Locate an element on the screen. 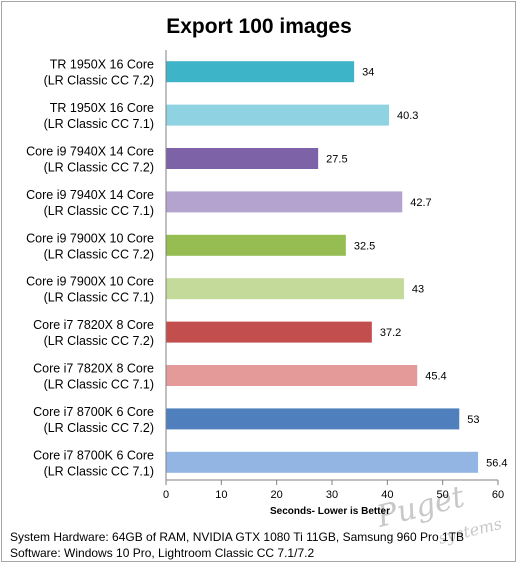 The width and height of the screenshot is (519, 565). bar-value-label: 37.2 is located at coordinates (390, 333).